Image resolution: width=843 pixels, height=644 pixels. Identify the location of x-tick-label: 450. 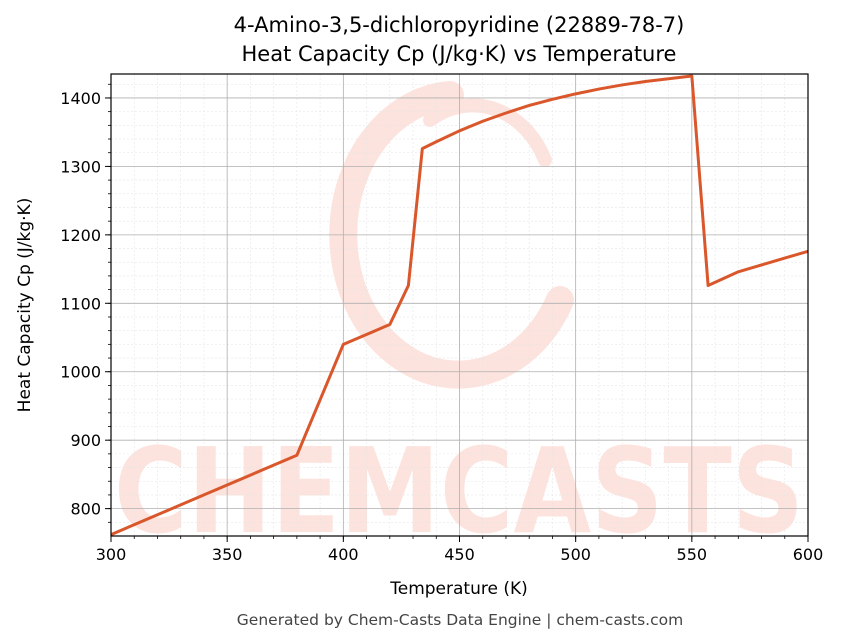
(459, 554).